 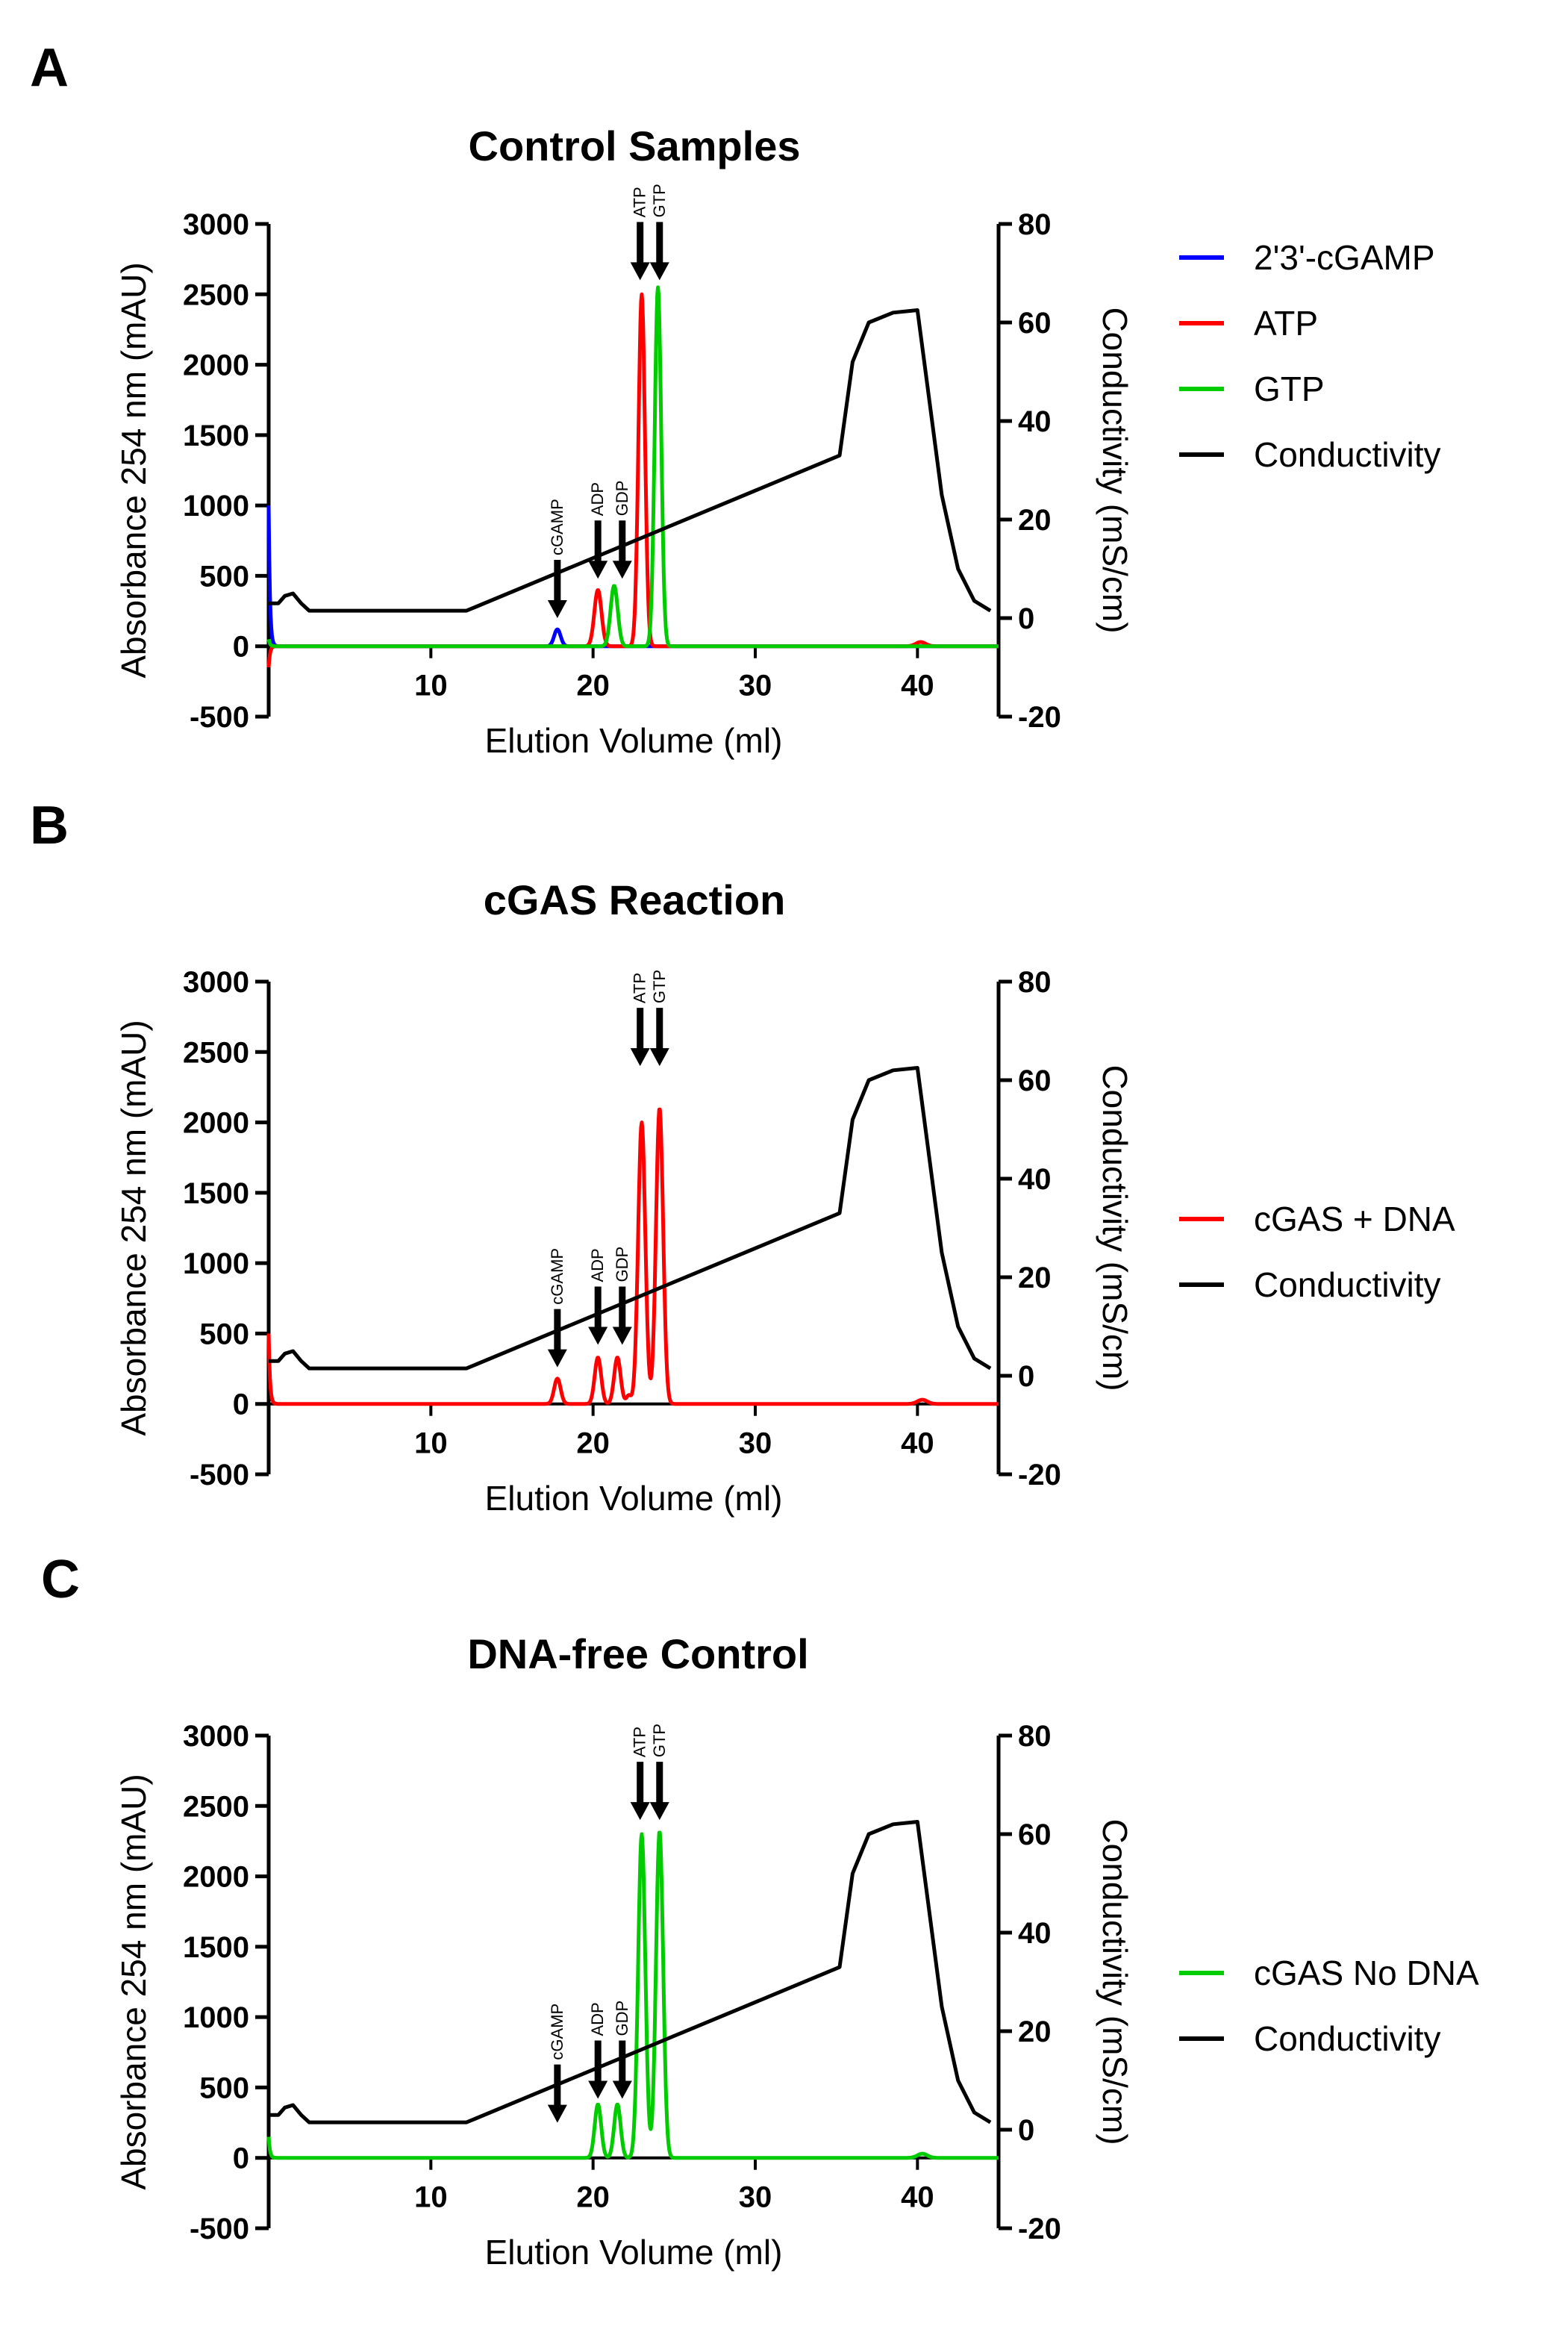 What do you see at coordinates (635, 899) in the screenshot?
I see `chart-title: cGAS Reaction` at bounding box center [635, 899].